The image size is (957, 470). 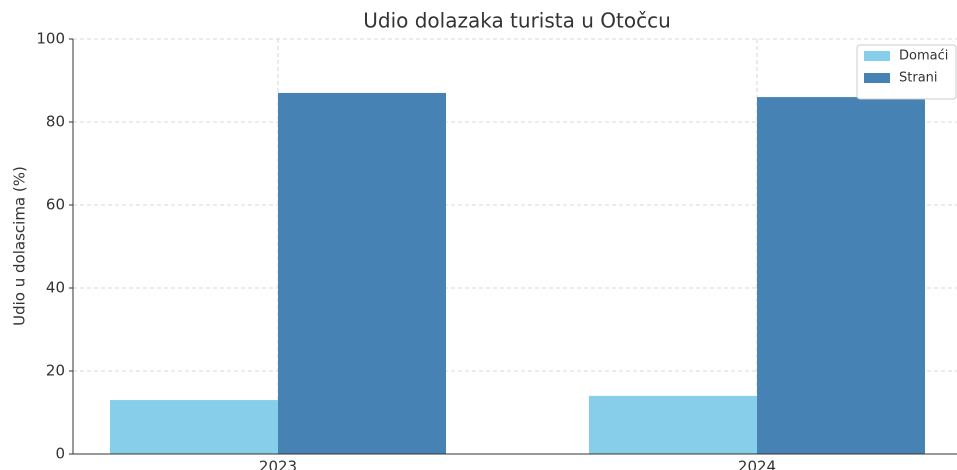 What do you see at coordinates (55, 205) in the screenshot?
I see `y-tick-label: 60` at bounding box center [55, 205].